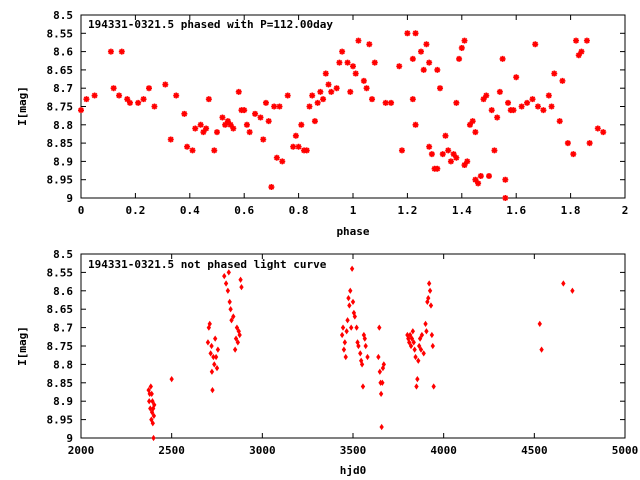 This screenshot has width=640, height=480. What do you see at coordinates (353, 210) in the screenshot?
I see `x-tick-label: 1` at bounding box center [353, 210].